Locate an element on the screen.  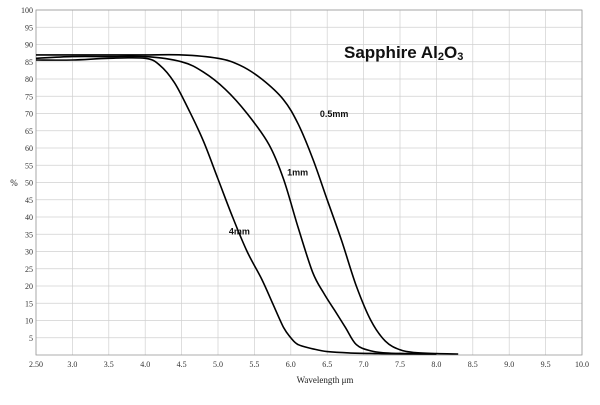
y-tick-label: 45 is located at coordinates (29, 200).